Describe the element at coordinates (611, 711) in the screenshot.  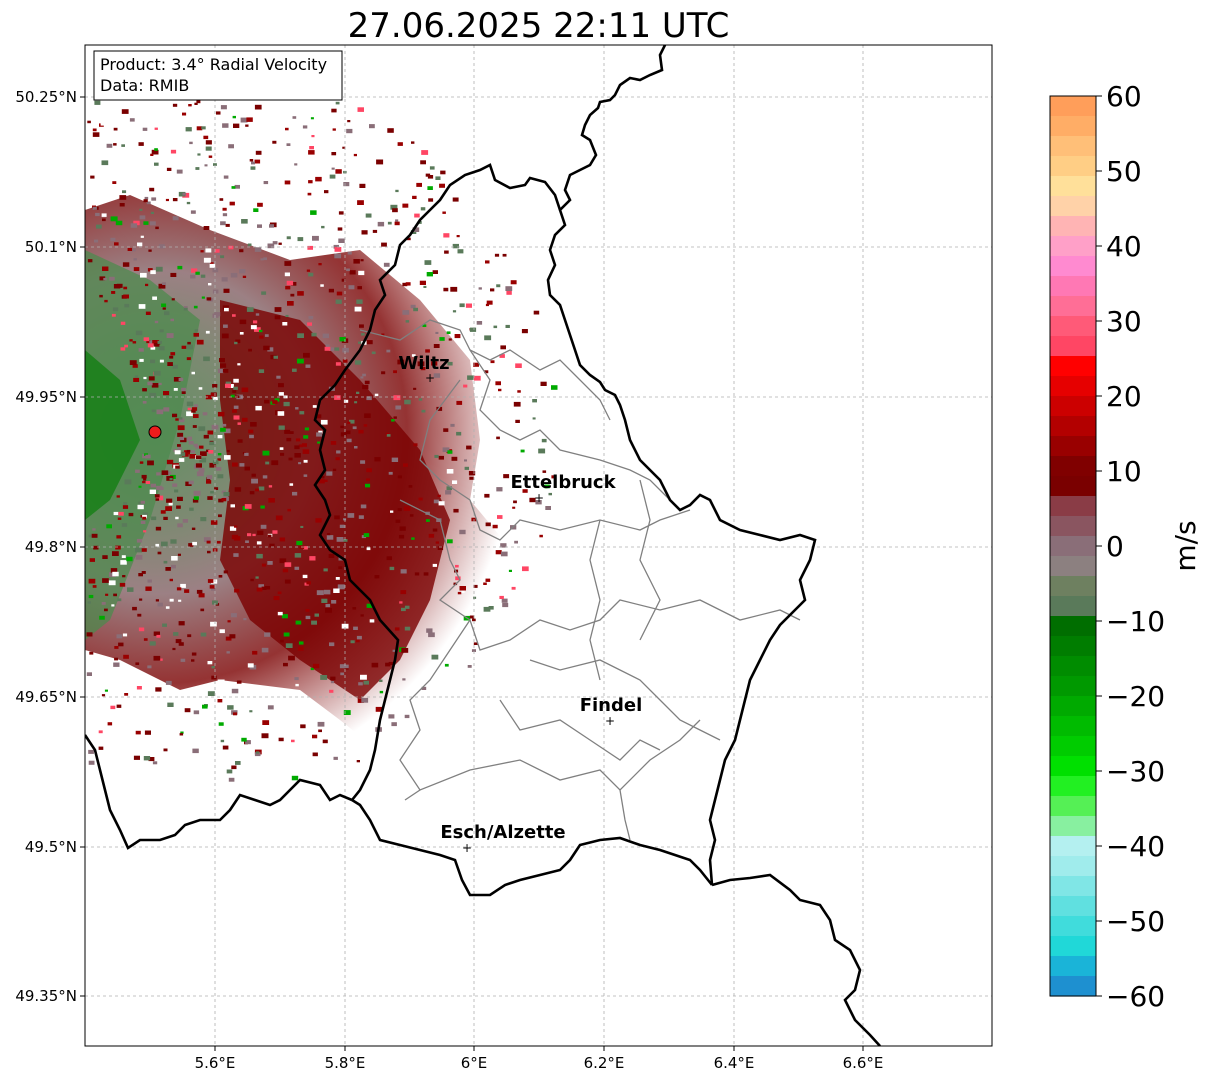
I see `city-findel: Findel +` at that location.